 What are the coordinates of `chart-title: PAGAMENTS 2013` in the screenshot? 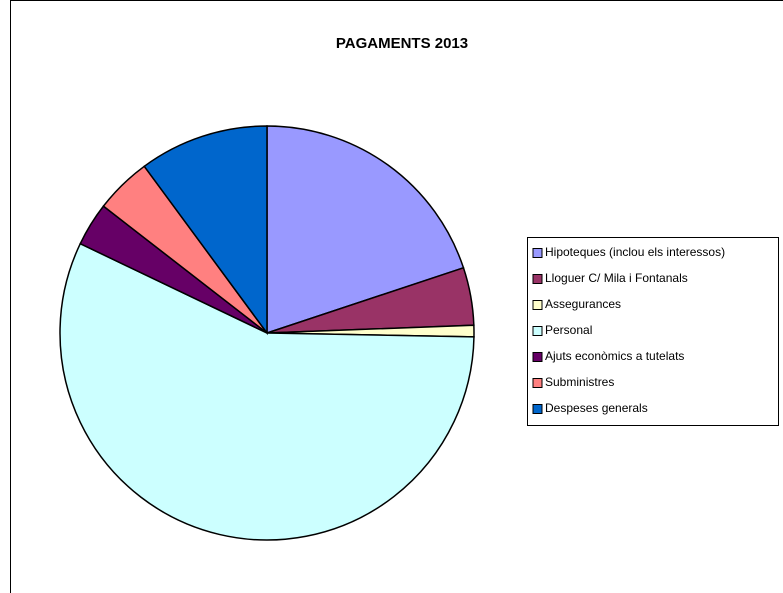 It's located at (402, 43).